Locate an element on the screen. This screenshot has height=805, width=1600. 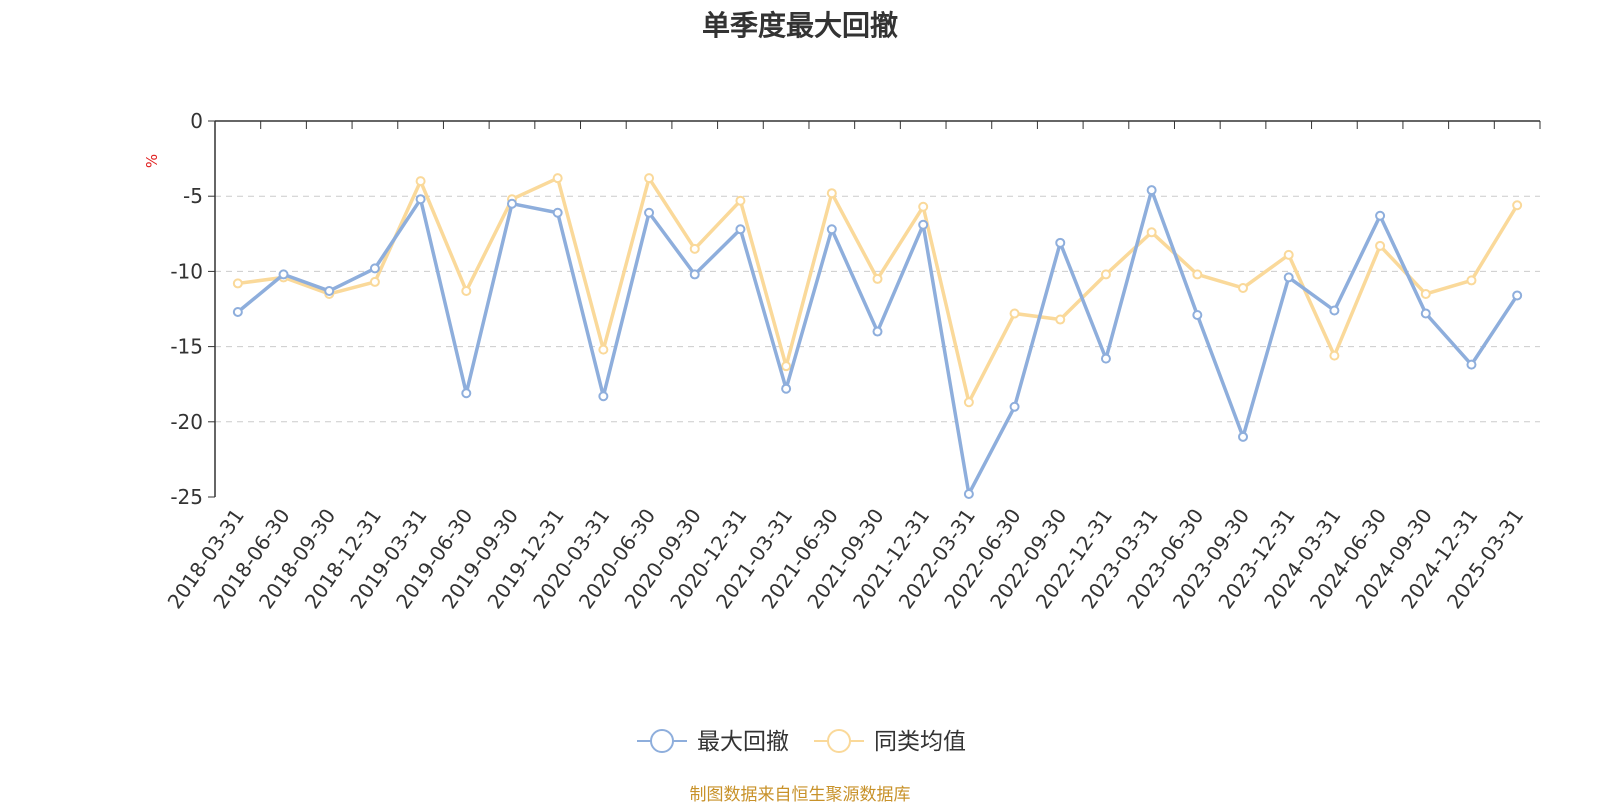
y-tick-label: -10 is located at coordinates (186, 271).